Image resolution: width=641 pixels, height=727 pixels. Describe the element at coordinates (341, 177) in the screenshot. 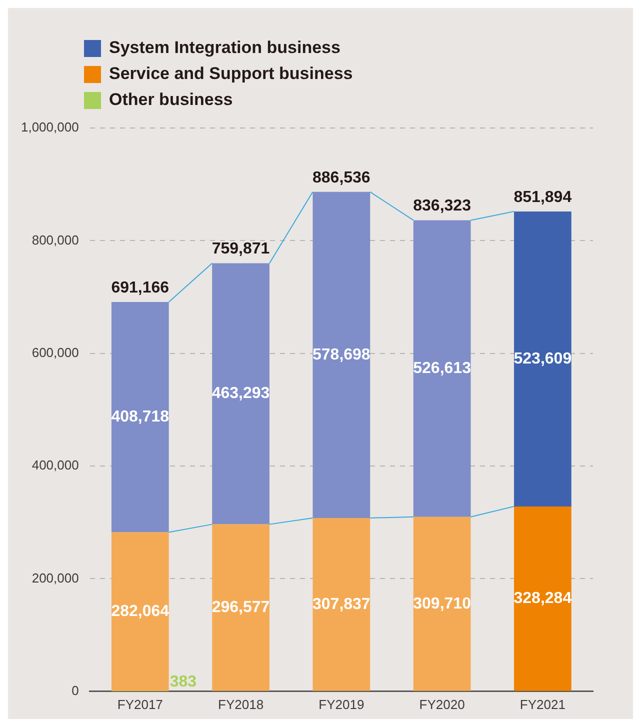

I see `total-label: 886,536` at that location.